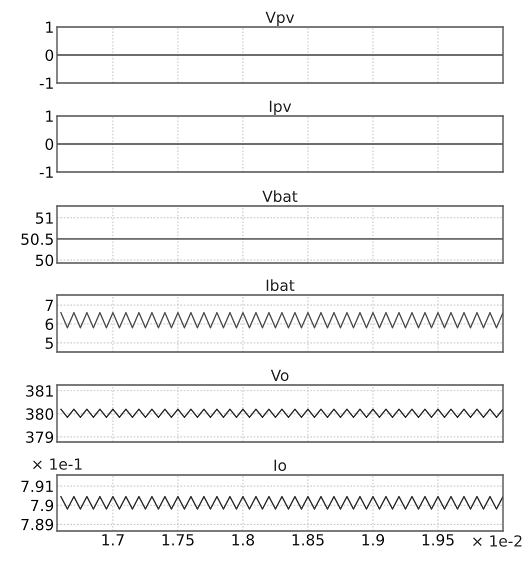 This screenshot has width=526, height=569. What do you see at coordinates (40, 437) in the screenshot?
I see `y-tick-label: 379` at bounding box center [40, 437].